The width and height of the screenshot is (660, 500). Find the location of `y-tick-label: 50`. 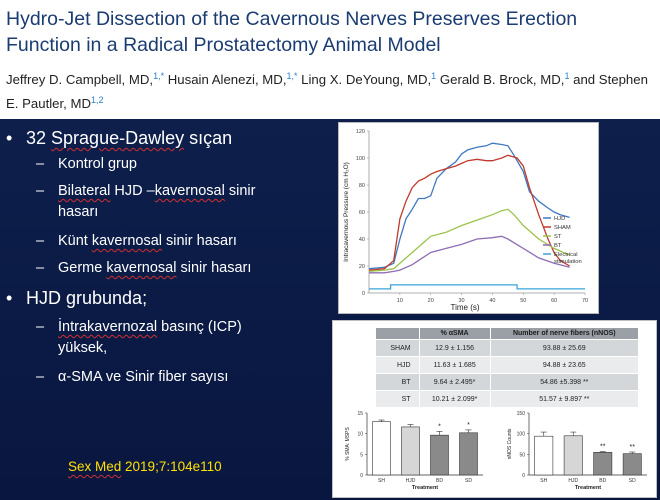

y-tick-label: 50 is located at coordinates (522, 455).